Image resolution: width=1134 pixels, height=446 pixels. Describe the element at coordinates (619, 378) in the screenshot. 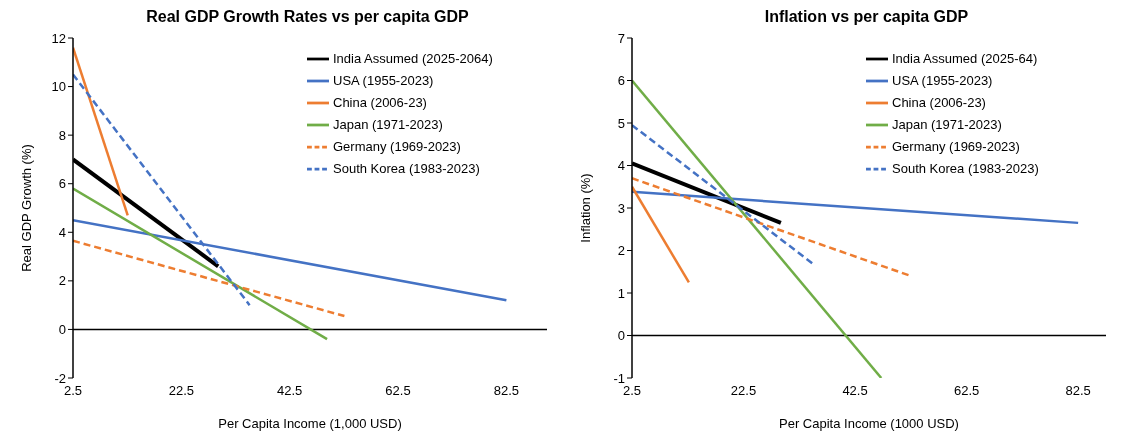

I see `y-tick-label: -1` at that location.